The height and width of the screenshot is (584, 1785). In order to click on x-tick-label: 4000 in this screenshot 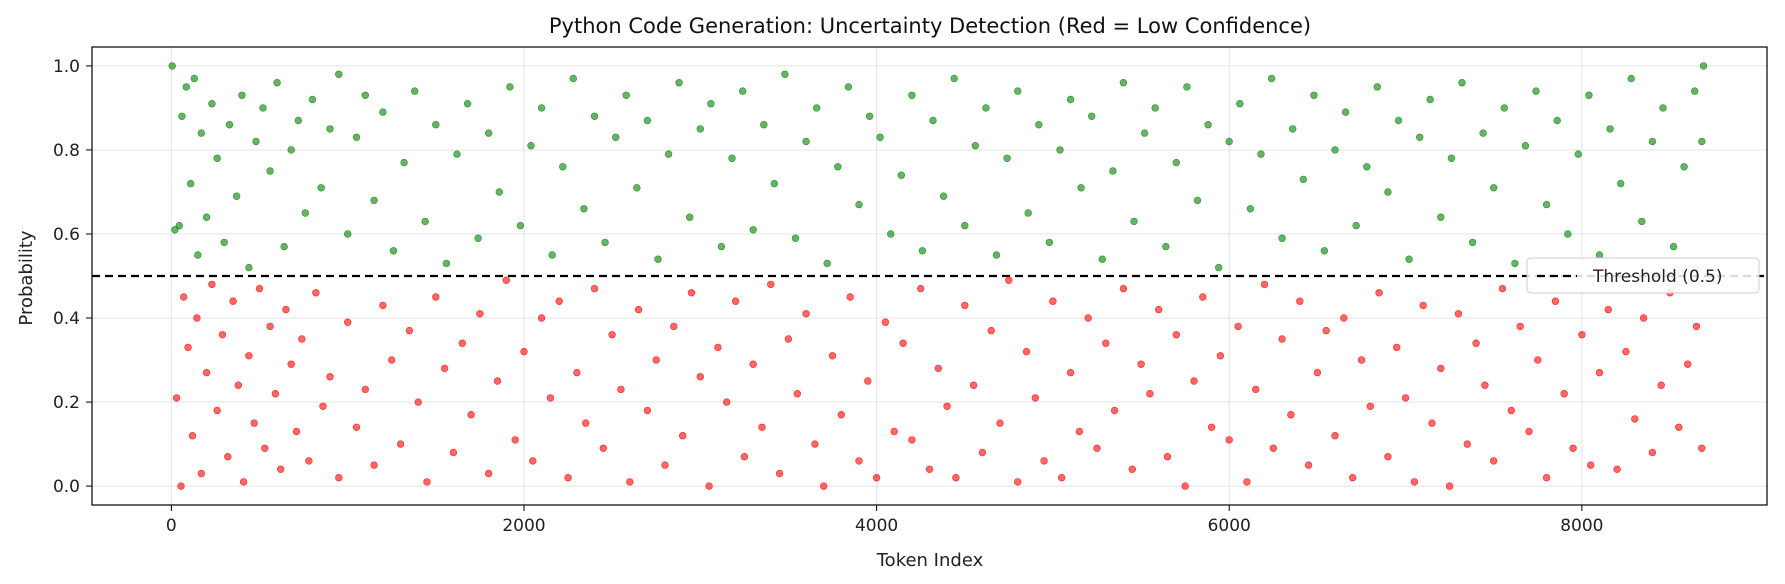, I will do `click(876, 526)`.